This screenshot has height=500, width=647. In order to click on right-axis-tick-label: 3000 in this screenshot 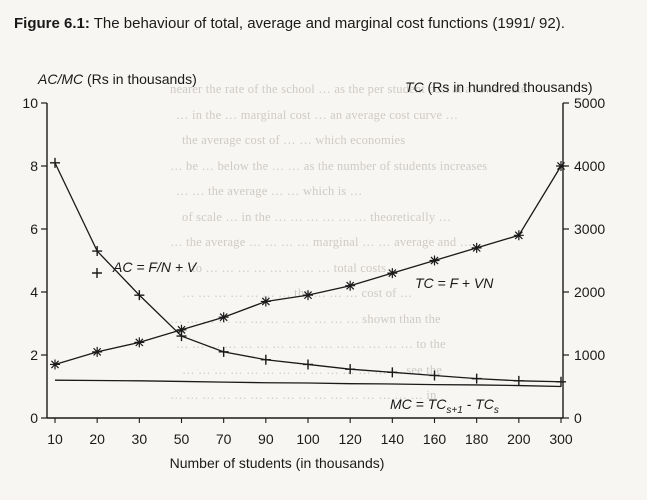, I will do `click(589, 229)`.